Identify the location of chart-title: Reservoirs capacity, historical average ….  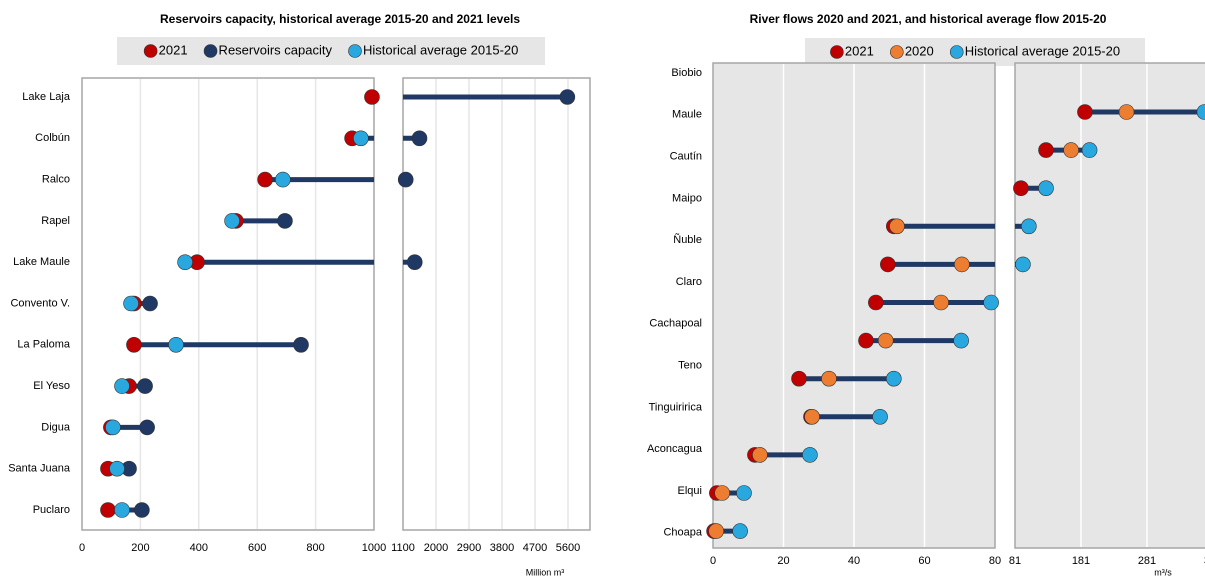
(340, 19).